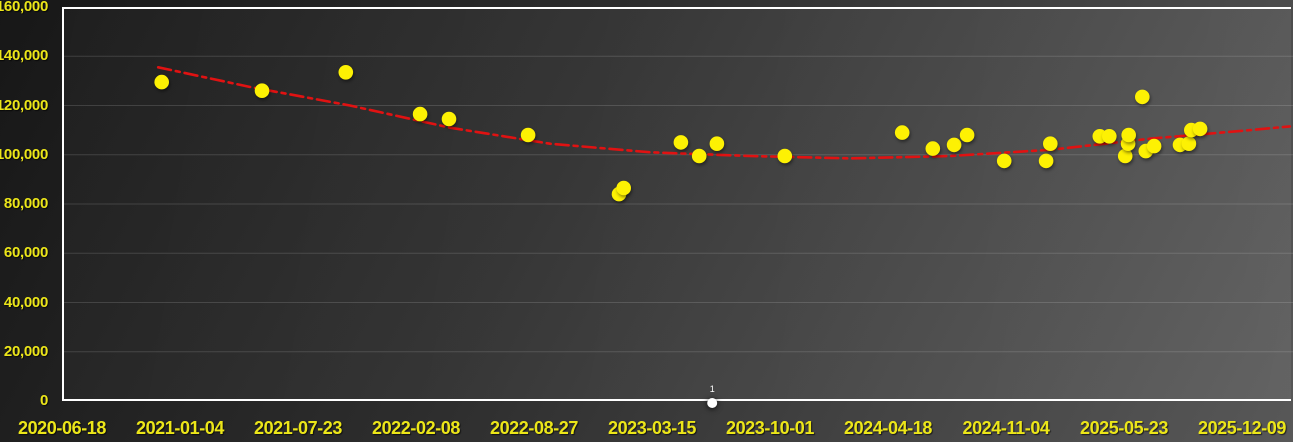  What do you see at coordinates (770, 428) in the screenshot?
I see `x-axis-label: 2023-10-01` at bounding box center [770, 428].